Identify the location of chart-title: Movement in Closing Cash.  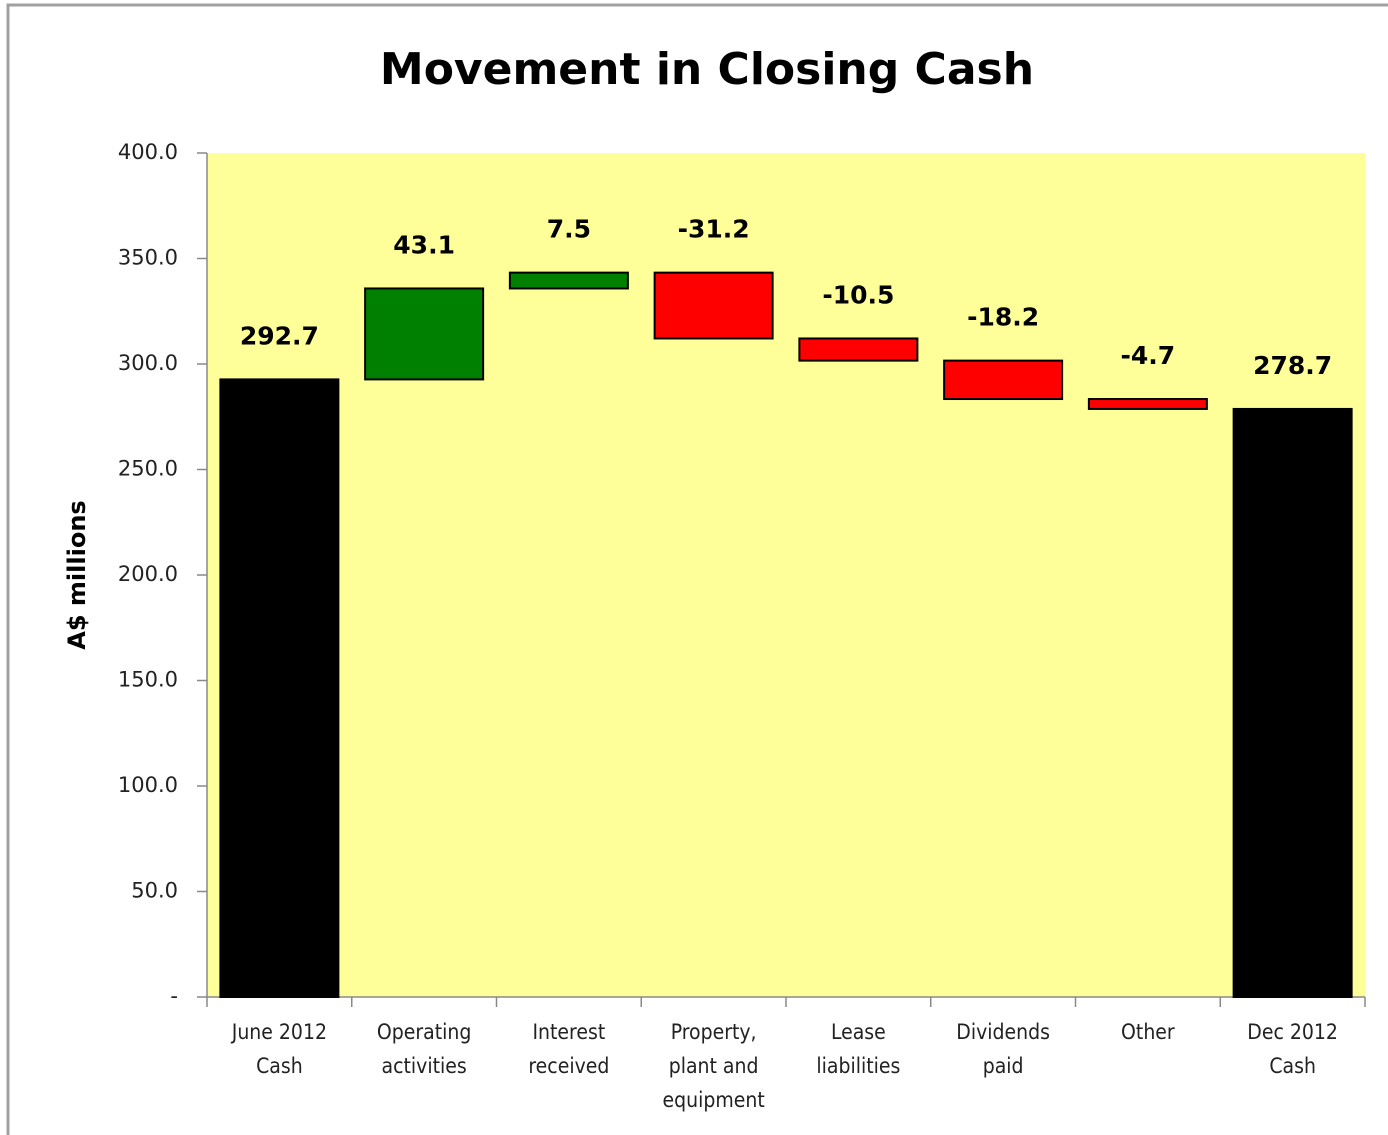
(707, 69).